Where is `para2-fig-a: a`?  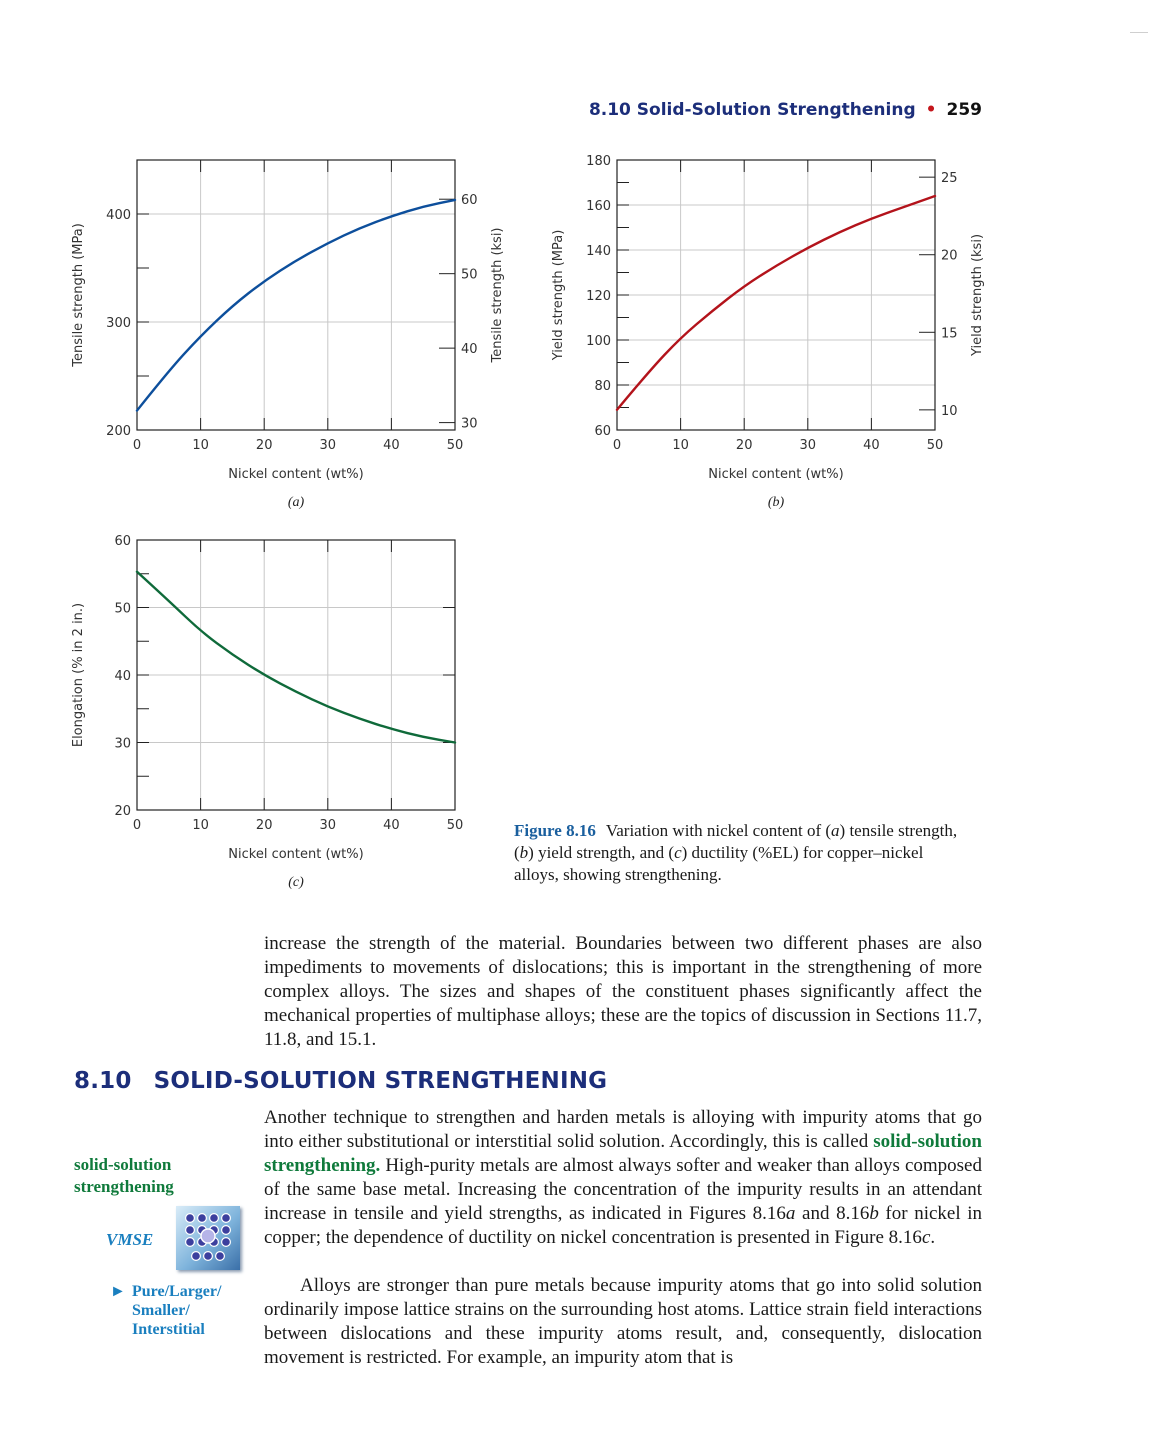
para2-fig-a: a is located at coordinates (790, 1213).